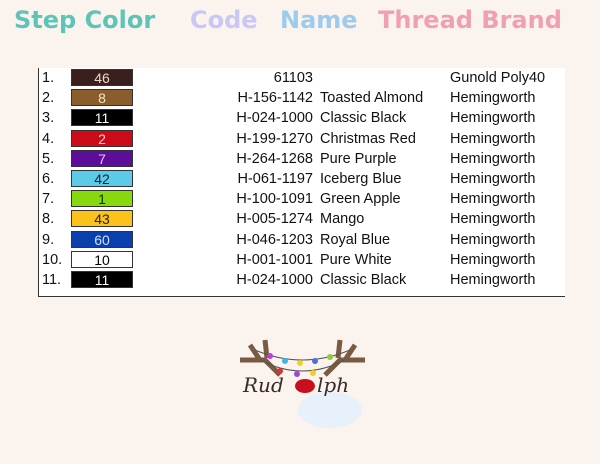 This screenshot has width=600, height=464. What do you see at coordinates (372, 98) in the screenshot?
I see `thread-name: Toasted Almond` at bounding box center [372, 98].